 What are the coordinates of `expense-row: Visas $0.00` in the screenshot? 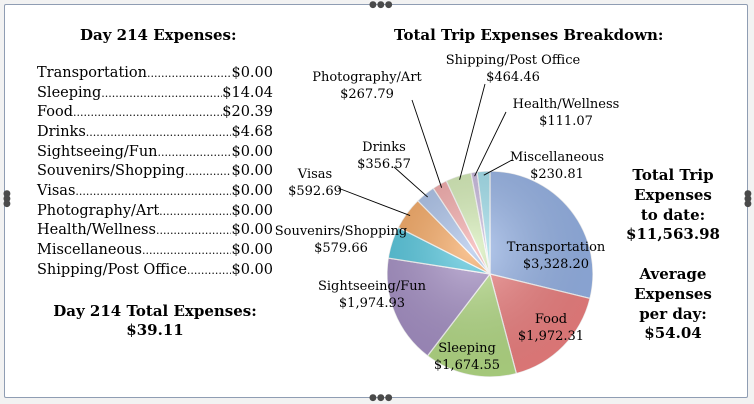 It's located at (155, 192).